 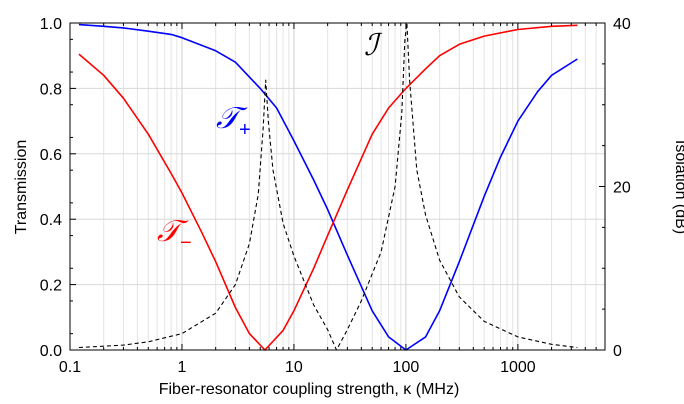 What do you see at coordinates (406, 367) in the screenshot?
I see `x-tick-label: 100` at bounding box center [406, 367].